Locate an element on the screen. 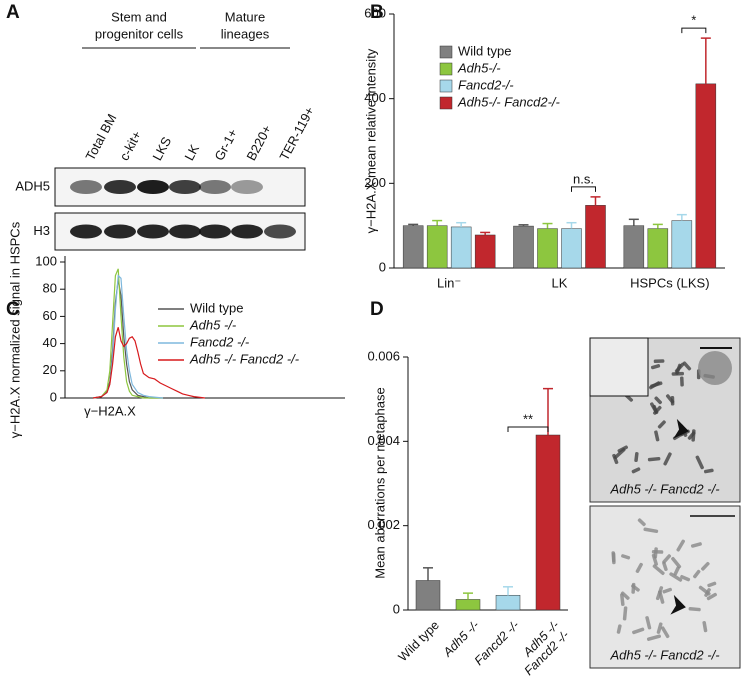 The image size is (745, 684). lane-label: Gr-1+ is located at coordinates (225, 144).